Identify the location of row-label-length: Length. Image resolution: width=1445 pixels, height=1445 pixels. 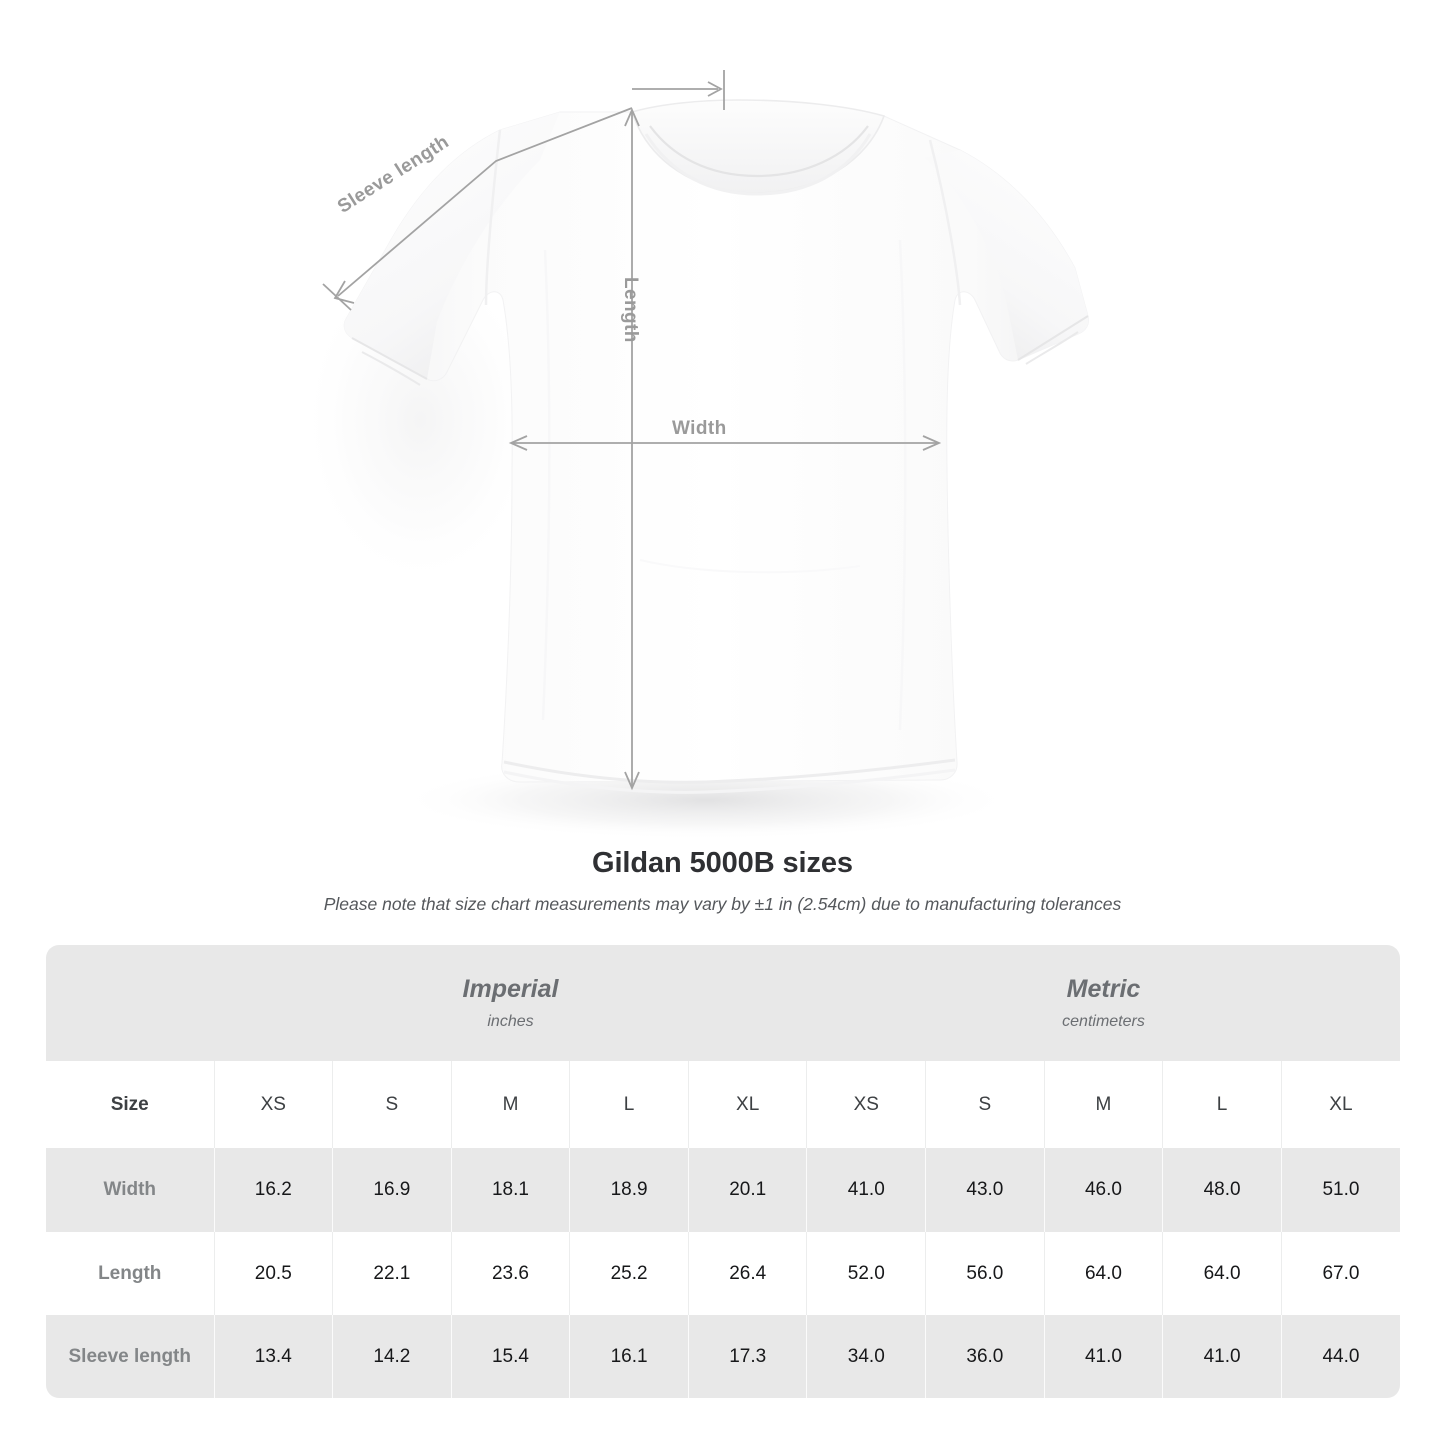
(130, 1273).